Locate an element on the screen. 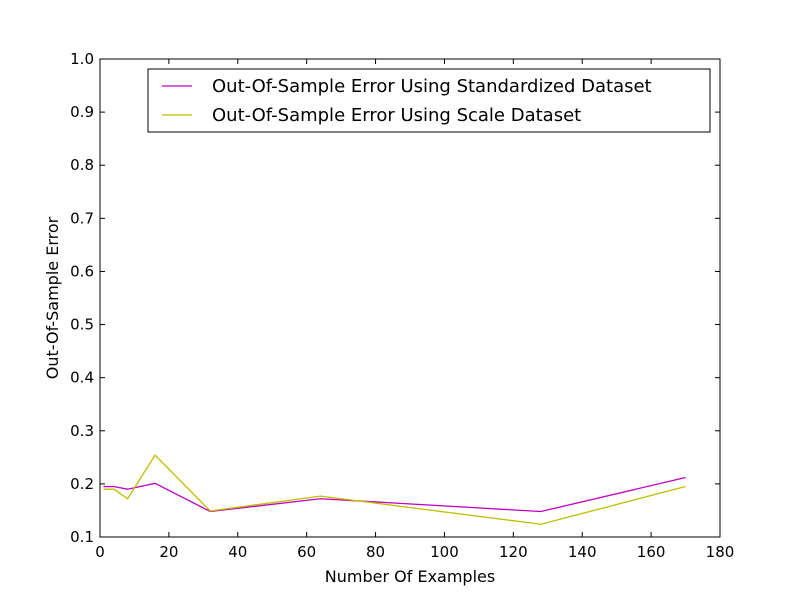 Image resolution: width=800 pixels, height=597 pixels. x-tick-label: 140 is located at coordinates (582, 552).